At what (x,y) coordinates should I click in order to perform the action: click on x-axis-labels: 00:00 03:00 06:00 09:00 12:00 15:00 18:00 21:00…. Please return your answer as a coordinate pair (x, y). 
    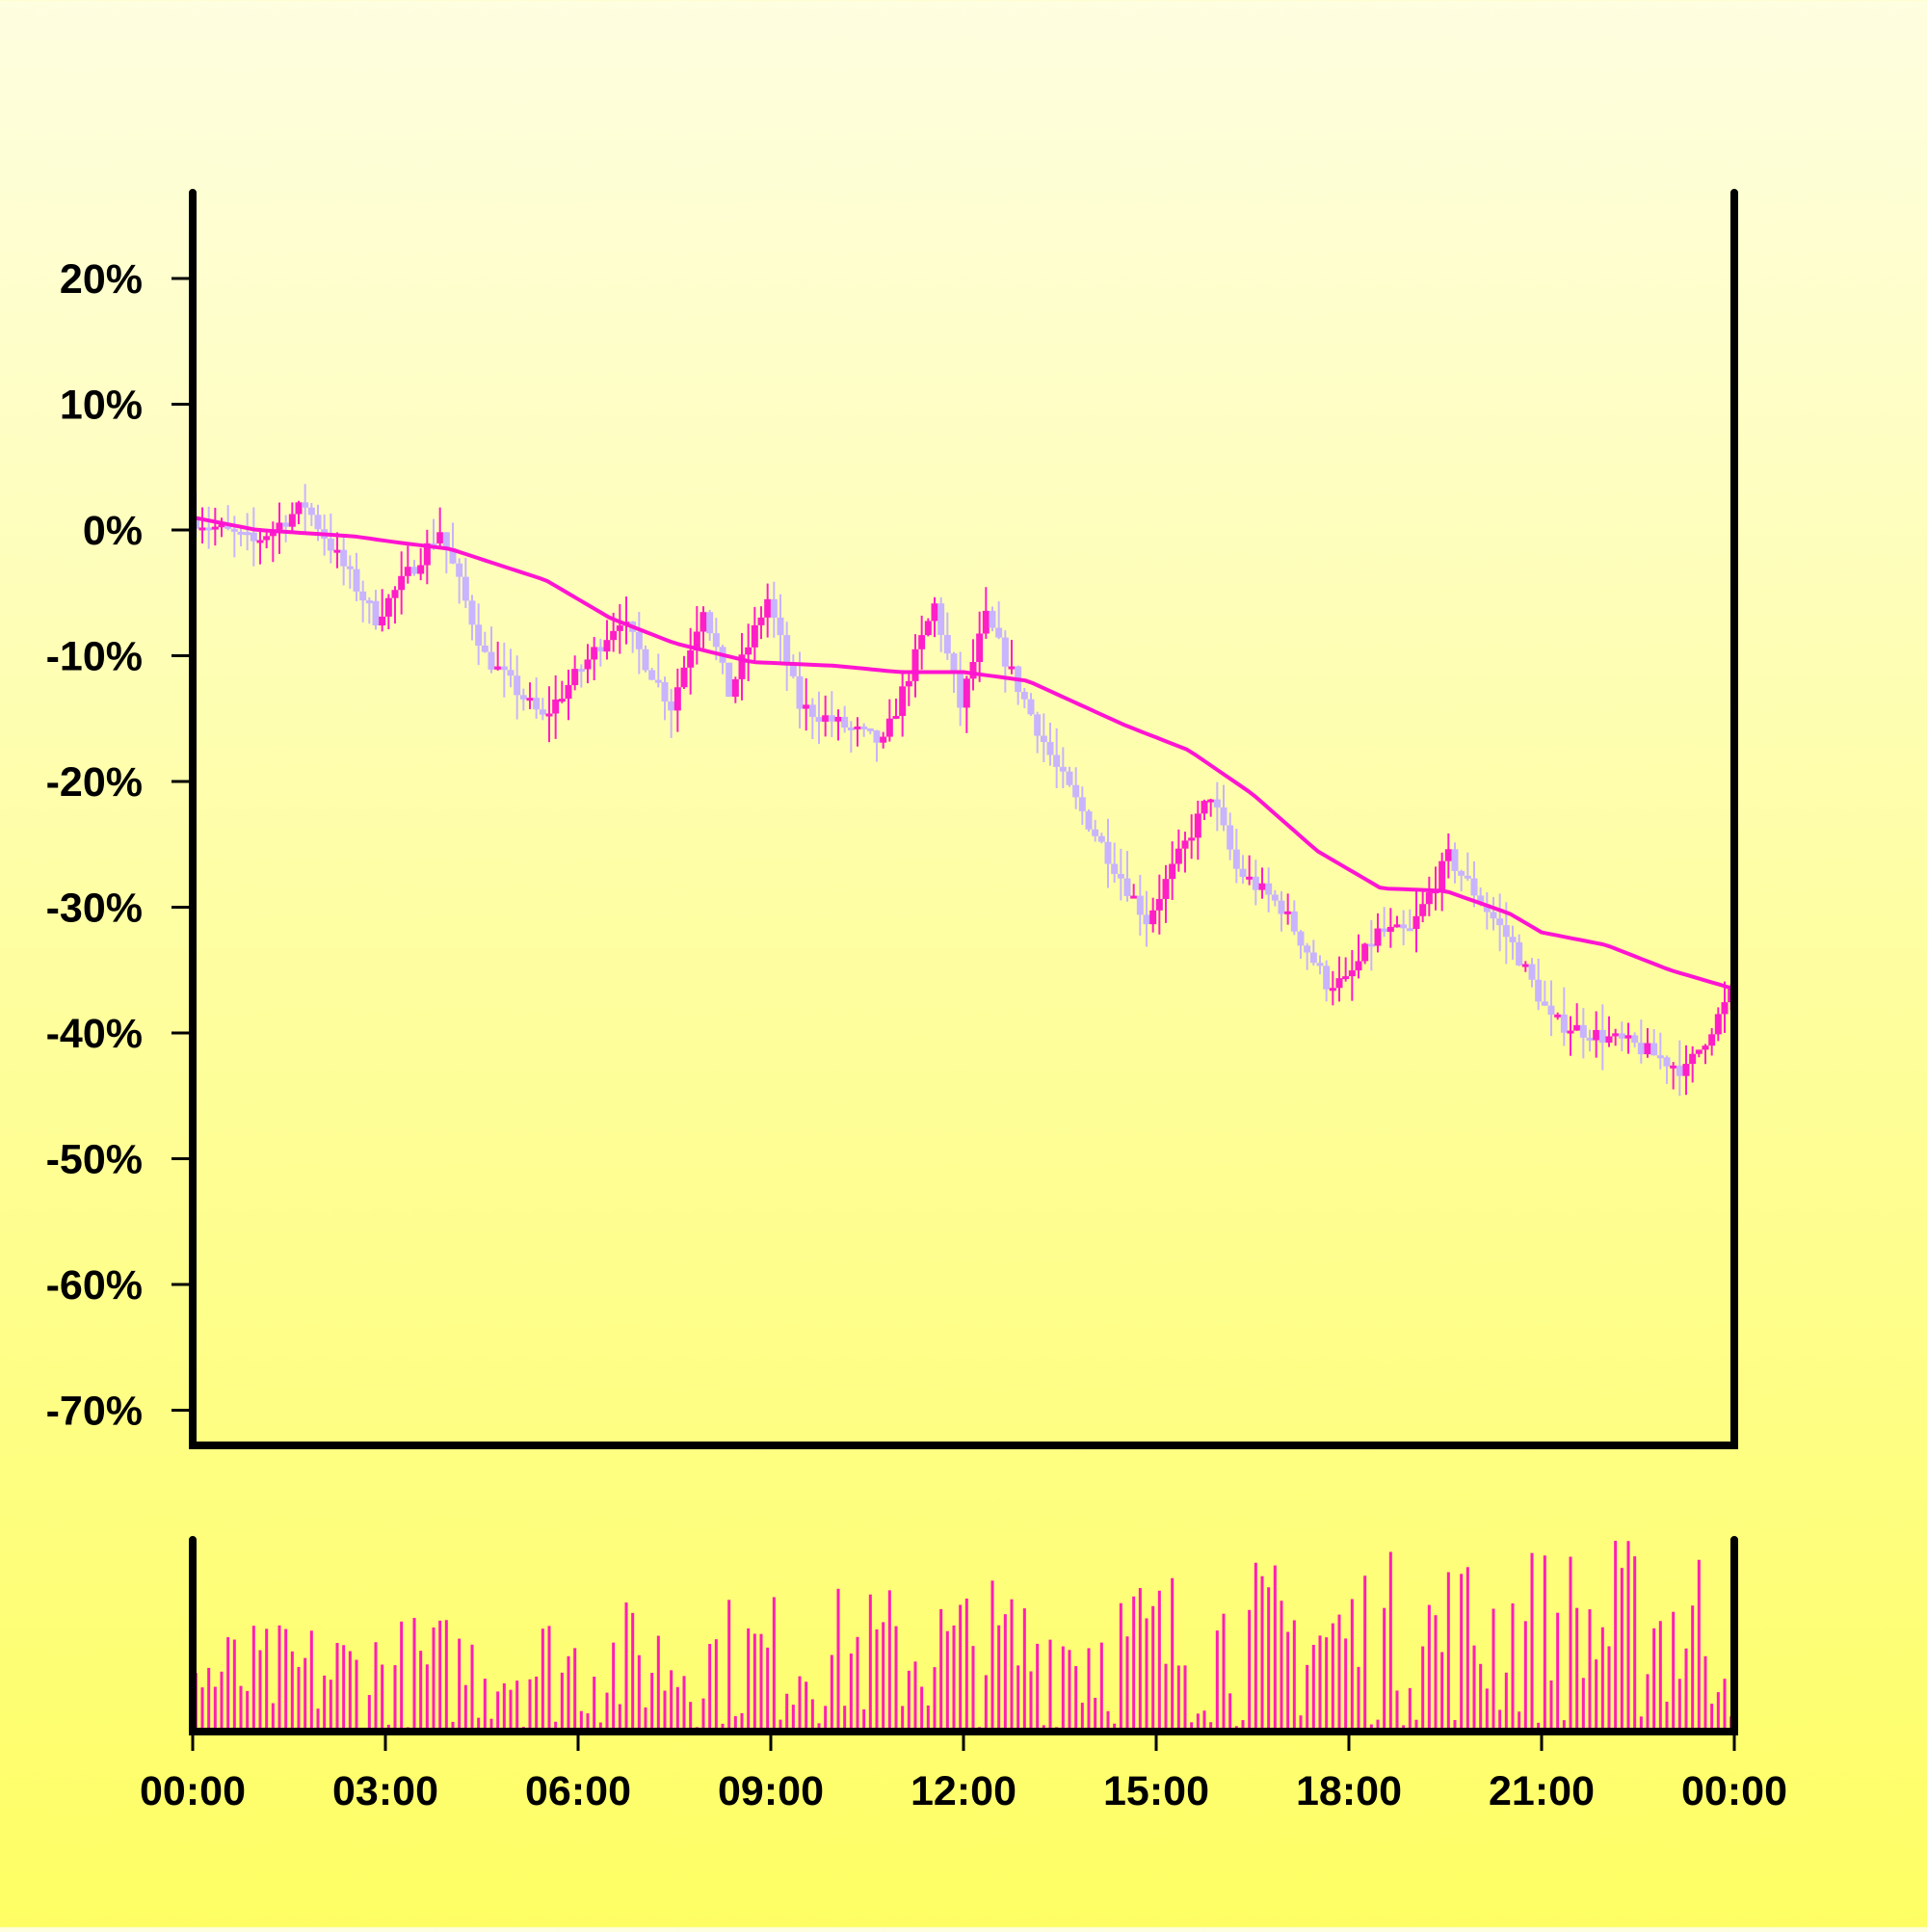
    Looking at the image, I should click on (963, 1791).